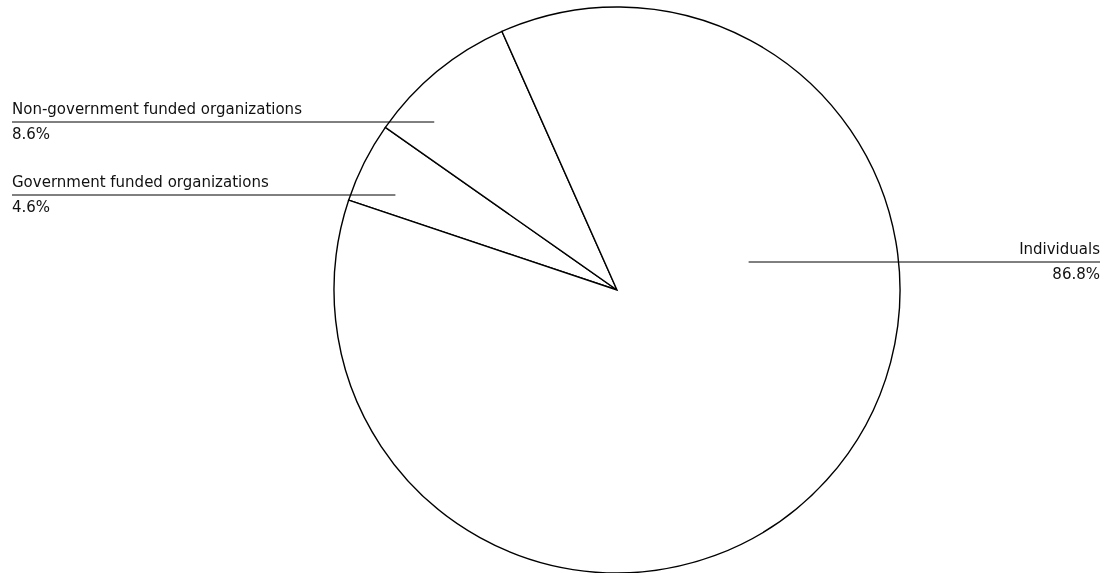 Image resolution: width=1104 pixels, height=573 pixels. Describe the element at coordinates (1076, 274) in the screenshot. I see `data-label: 86.8%` at that location.